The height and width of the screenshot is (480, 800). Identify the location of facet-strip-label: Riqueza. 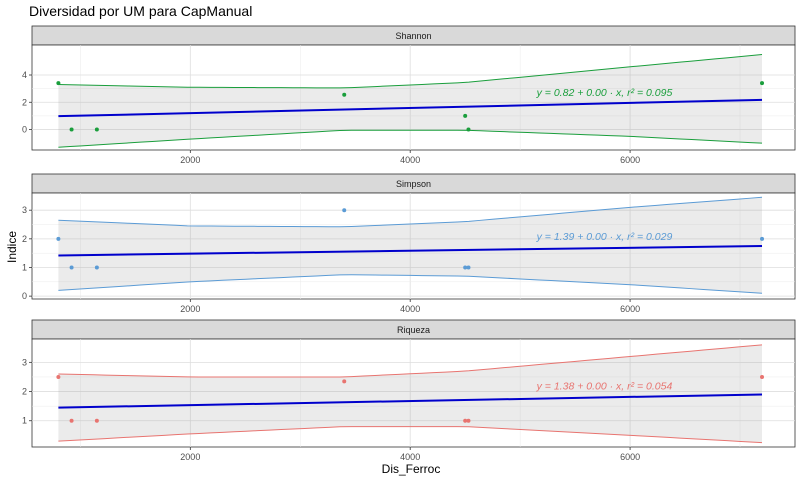
(413, 330).